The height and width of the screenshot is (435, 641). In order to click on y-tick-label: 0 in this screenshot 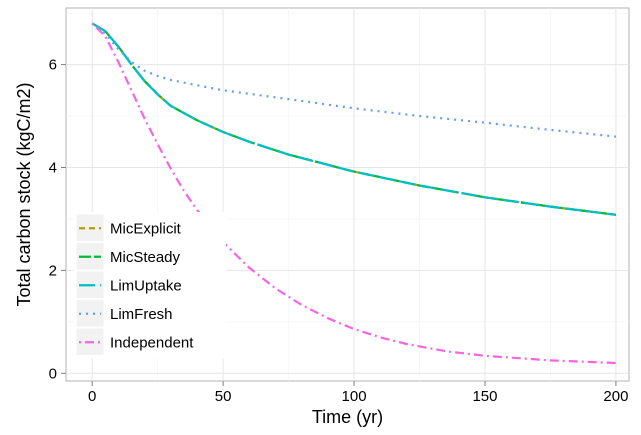, I will do `click(53, 373)`.